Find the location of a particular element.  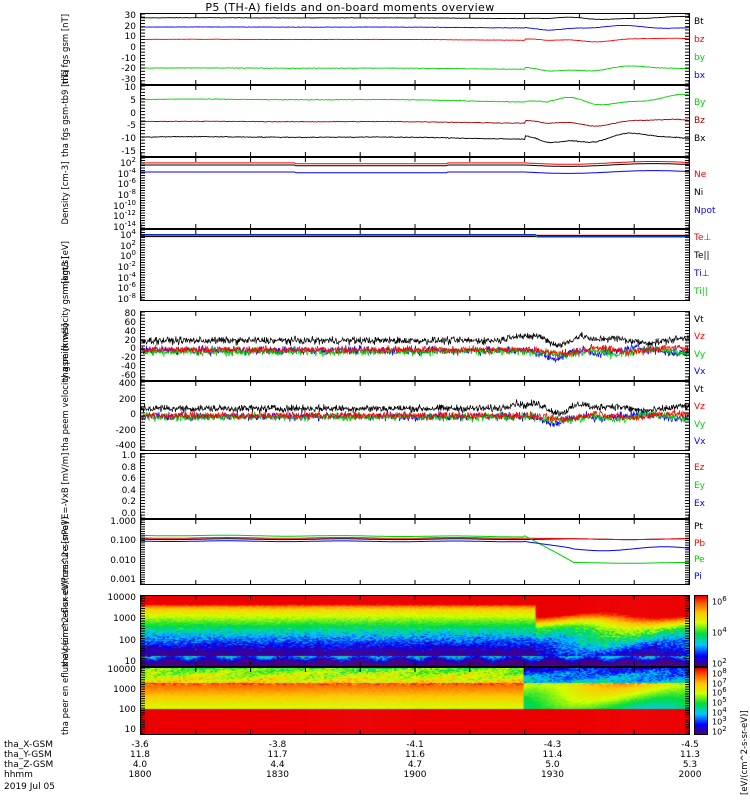

x-tick-value: 11.4 is located at coordinates (552, 755).